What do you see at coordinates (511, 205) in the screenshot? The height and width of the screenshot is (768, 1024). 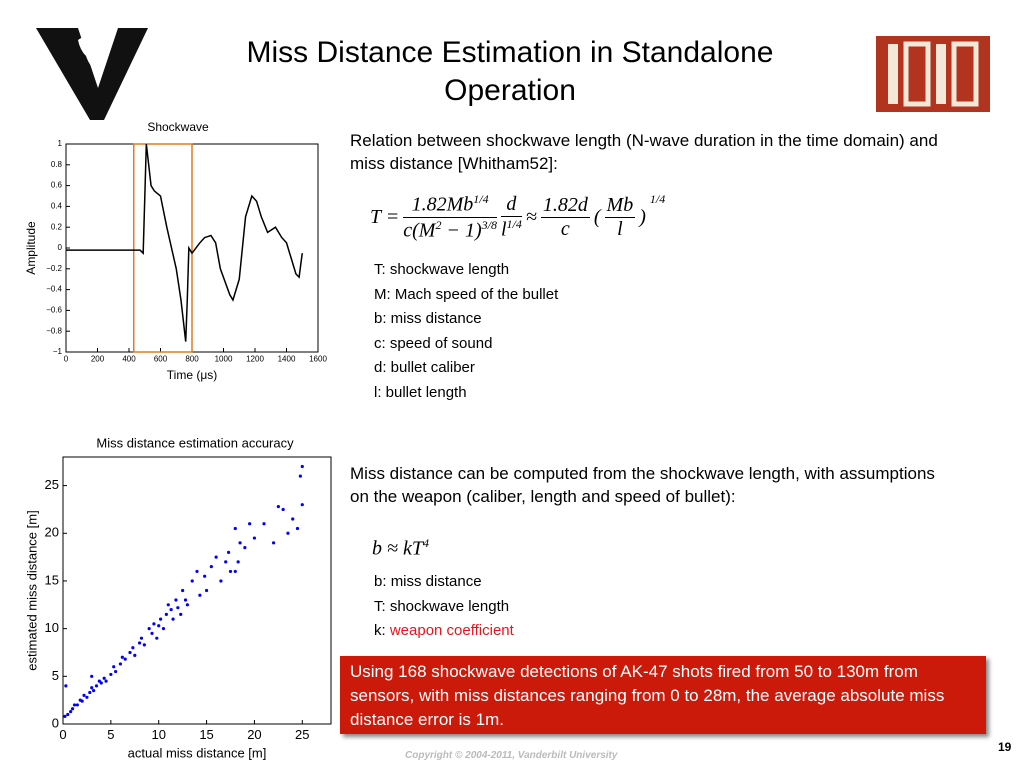 I see `formula-part: d` at bounding box center [511, 205].